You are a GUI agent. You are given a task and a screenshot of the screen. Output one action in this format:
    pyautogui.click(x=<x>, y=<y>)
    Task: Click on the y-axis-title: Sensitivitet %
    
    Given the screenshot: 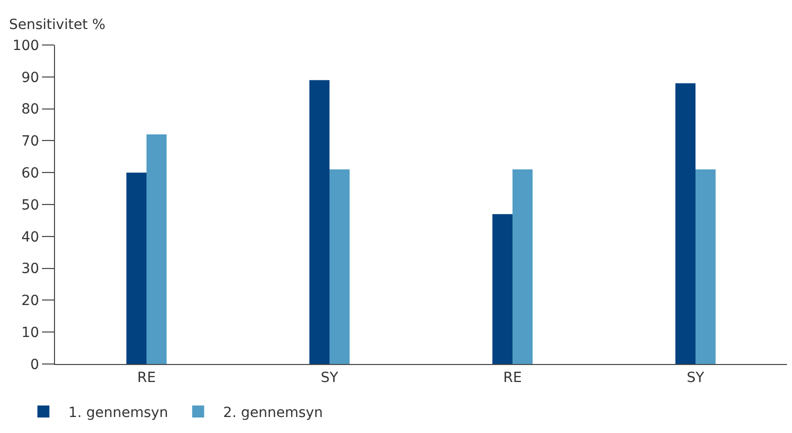 What is the action you would take?
    pyautogui.click(x=57, y=25)
    